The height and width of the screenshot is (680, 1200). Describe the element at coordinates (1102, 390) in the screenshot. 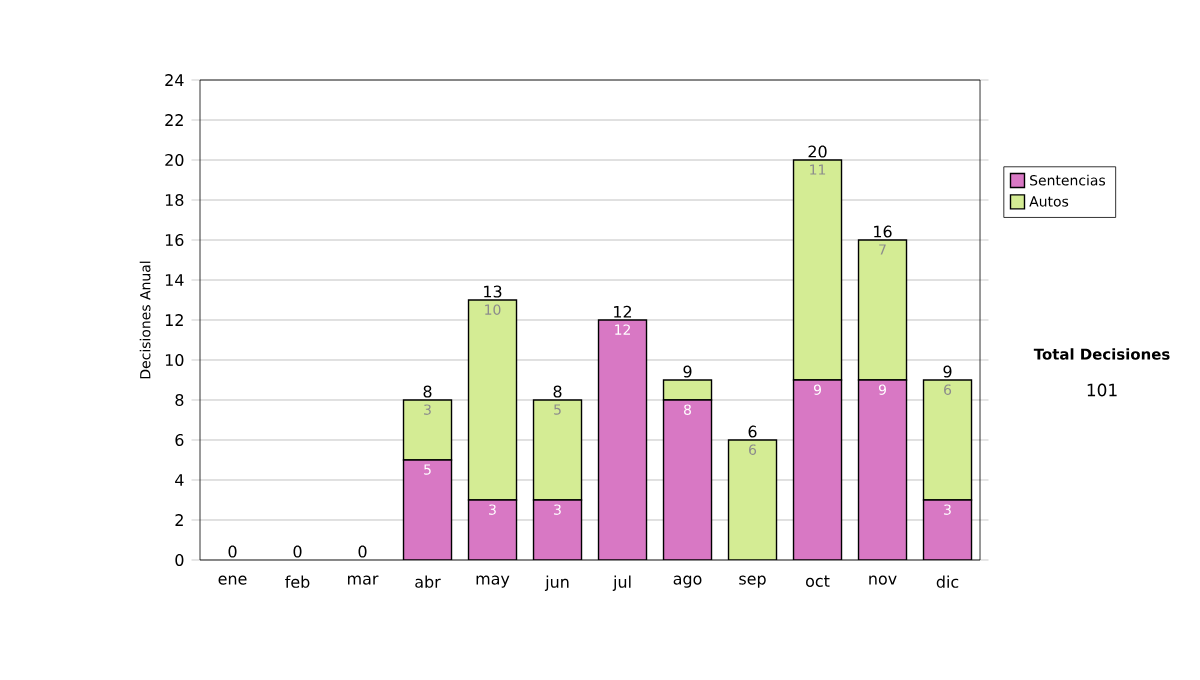

I see `text: 101` at that location.